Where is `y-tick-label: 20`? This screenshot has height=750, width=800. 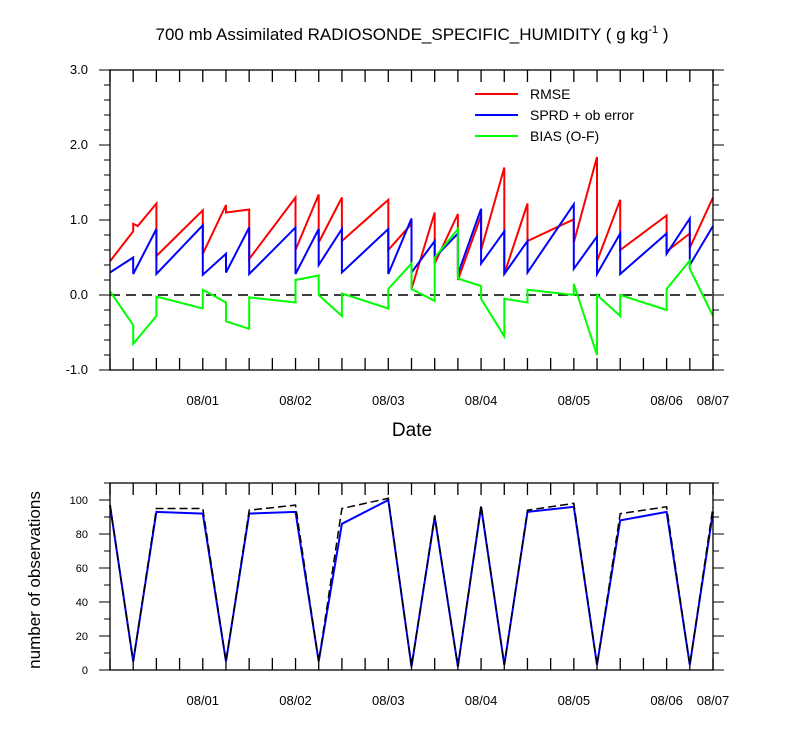 y-tick-label: 20 is located at coordinates (82, 637).